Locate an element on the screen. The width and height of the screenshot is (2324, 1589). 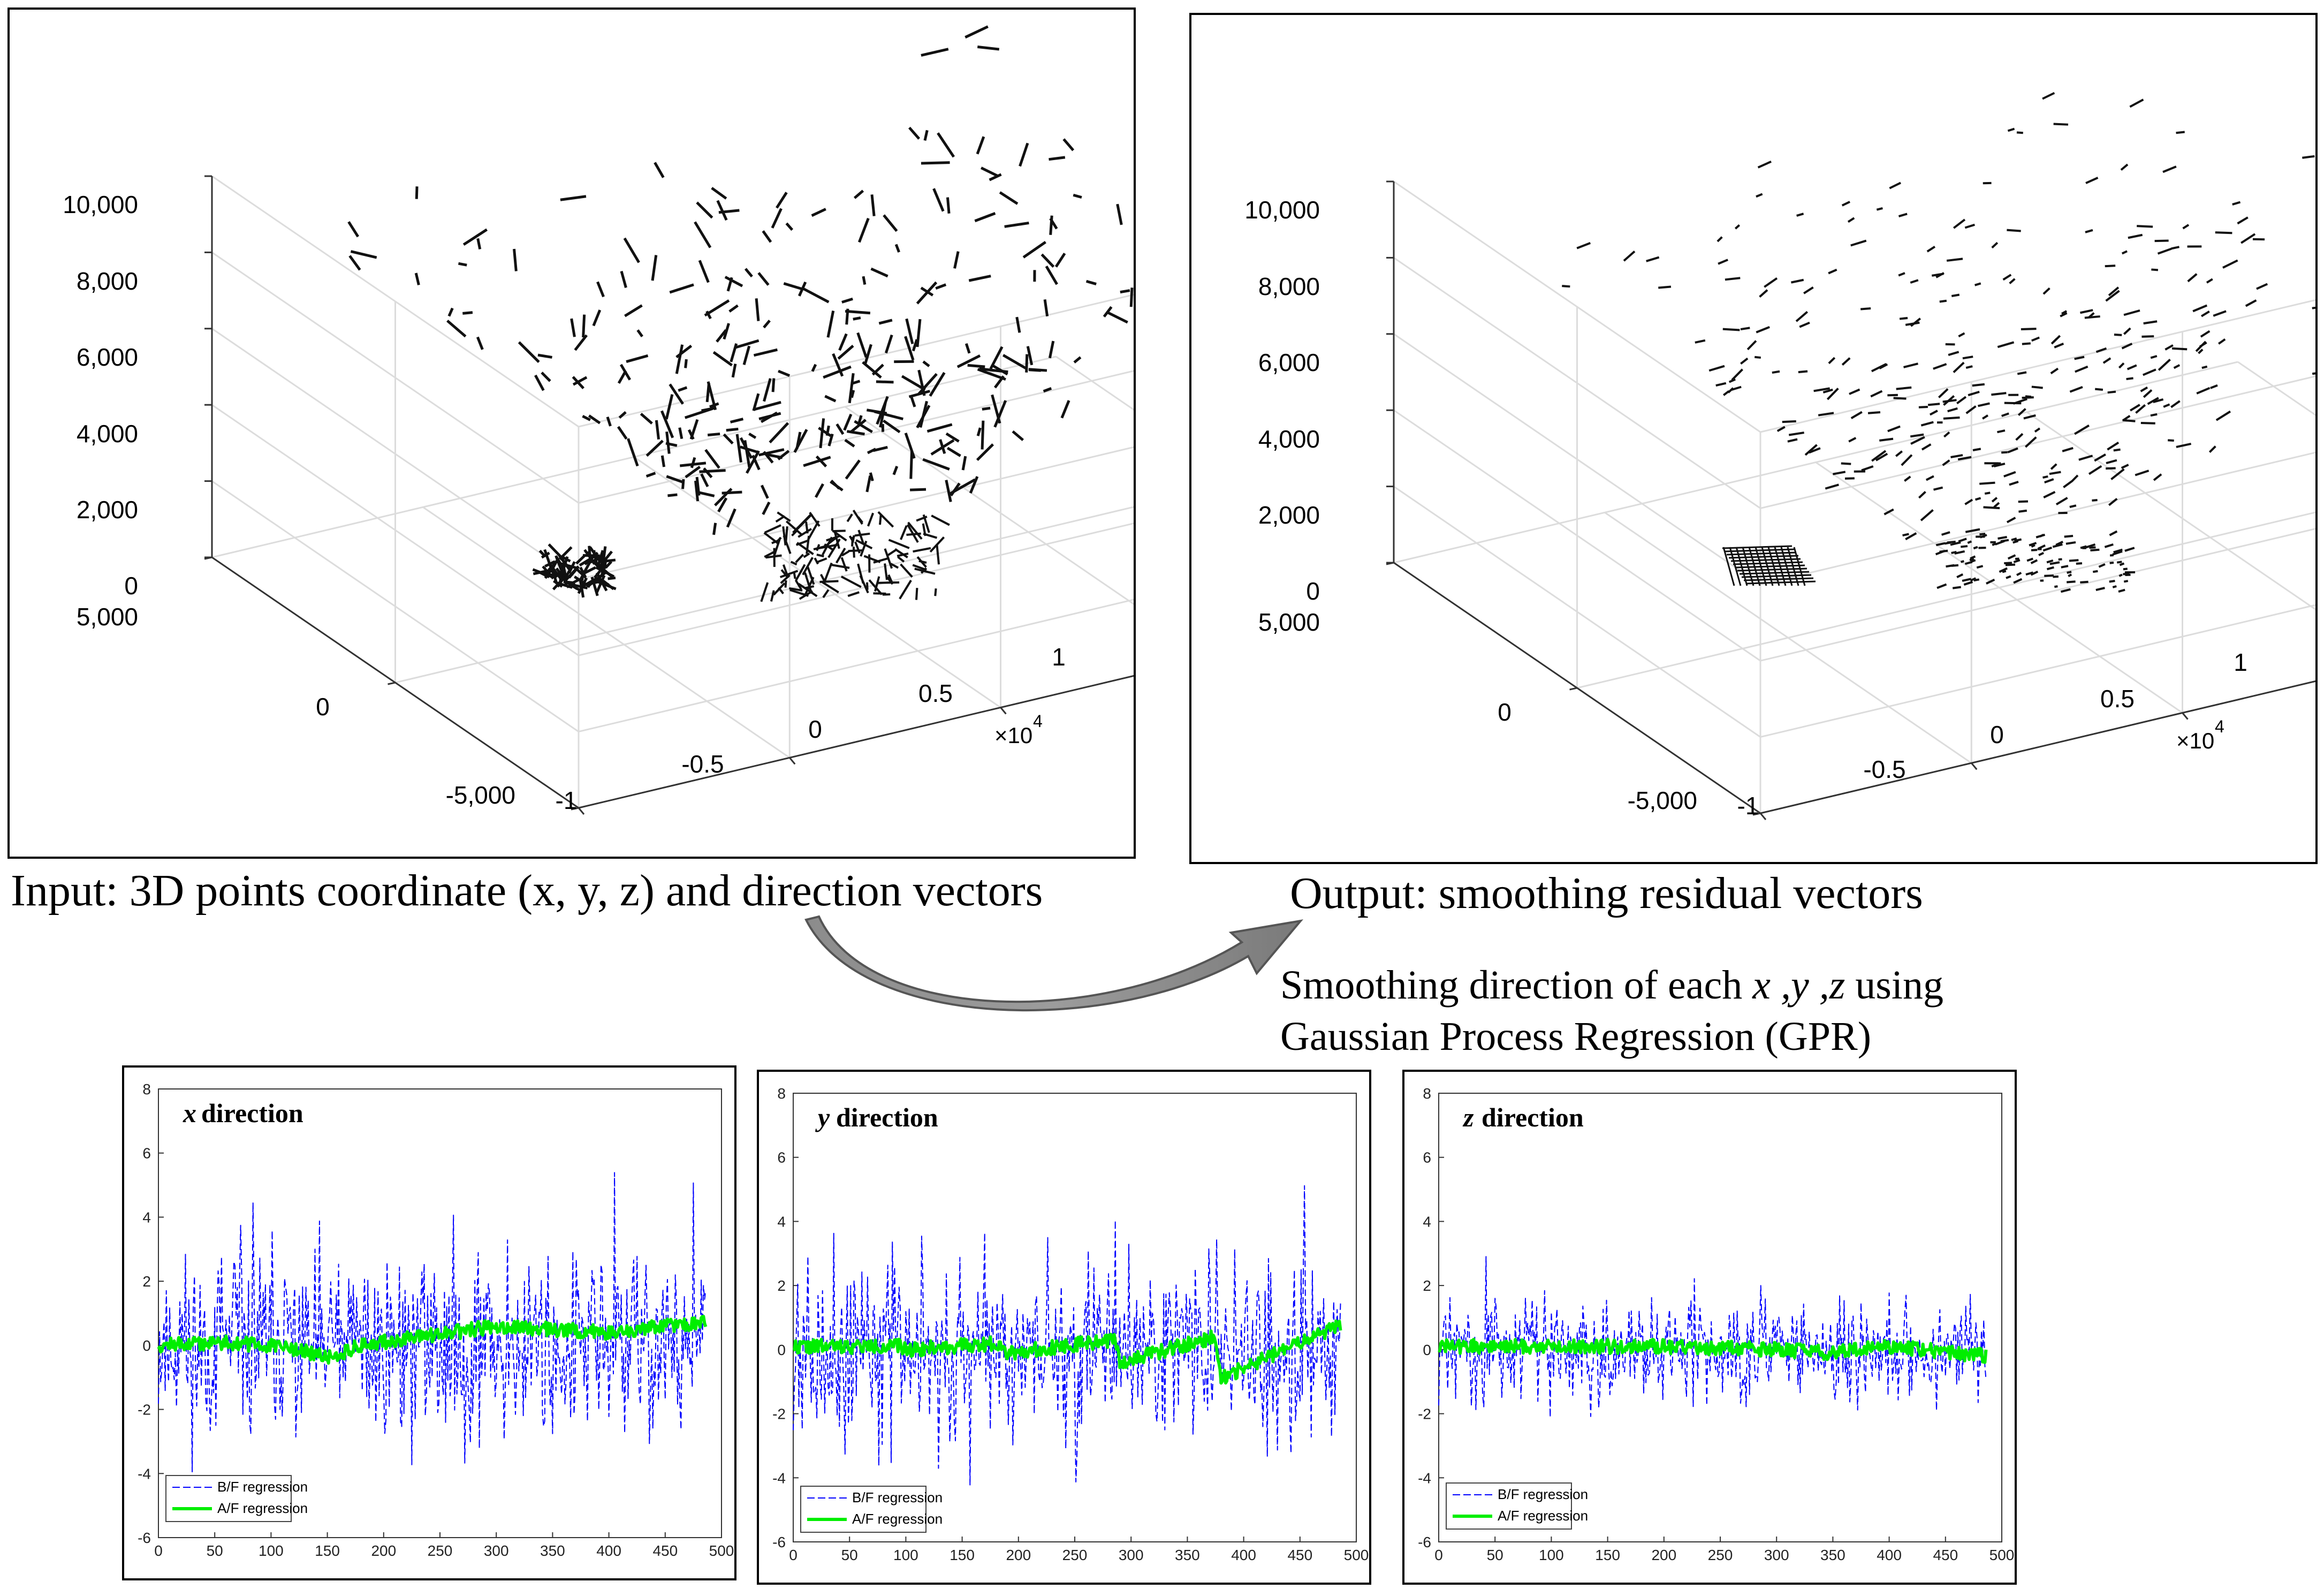
y-tick-label: 6 is located at coordinates (781, 1157).